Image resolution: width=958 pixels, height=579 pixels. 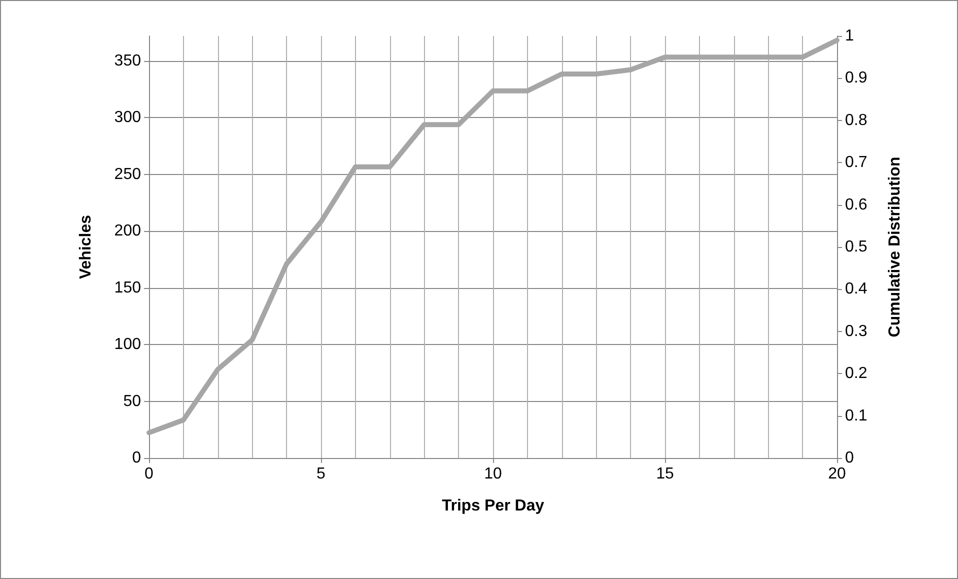 What do you see at coordinates (856, 205) in the screenshot?
I see `y2-tick-label: 0.6` at bounding box center [856, 205].